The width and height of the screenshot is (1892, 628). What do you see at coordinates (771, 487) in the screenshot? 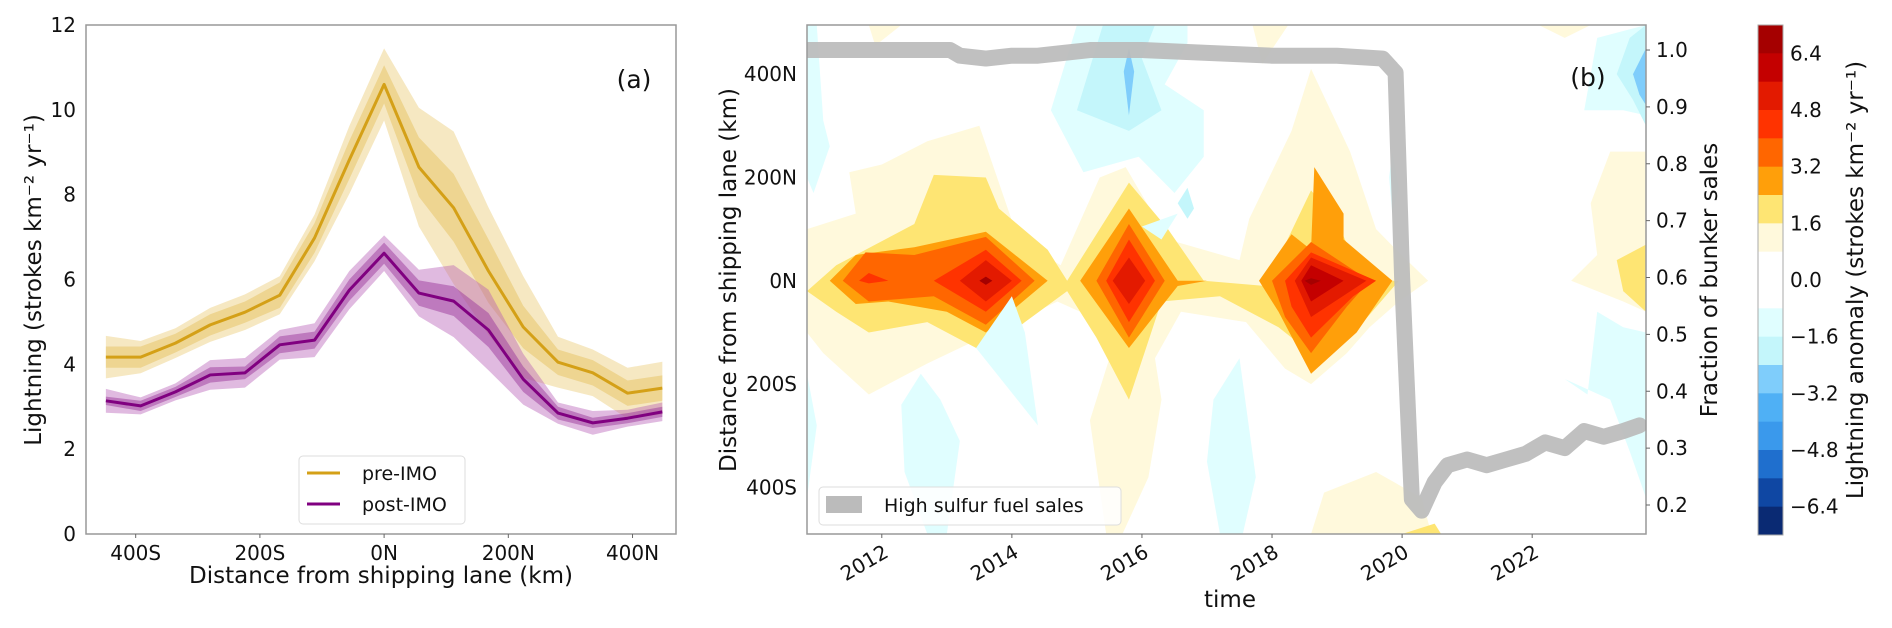
I see `b-y-tick-label: 400S` at bounding box center [771, 487].